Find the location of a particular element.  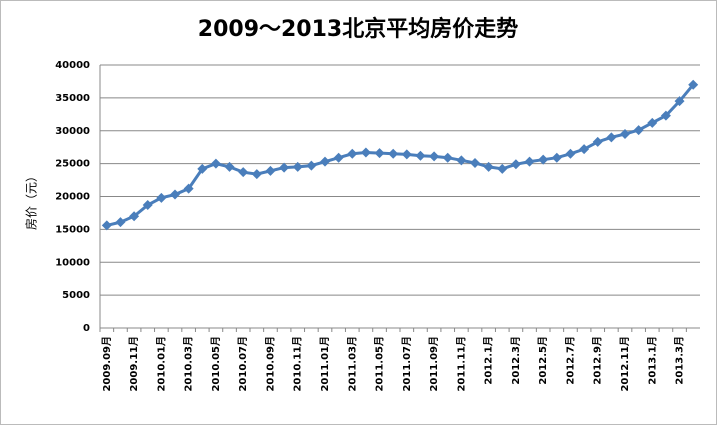

x-tick-label: 2010.11月 is located at coordinates (298, 364).